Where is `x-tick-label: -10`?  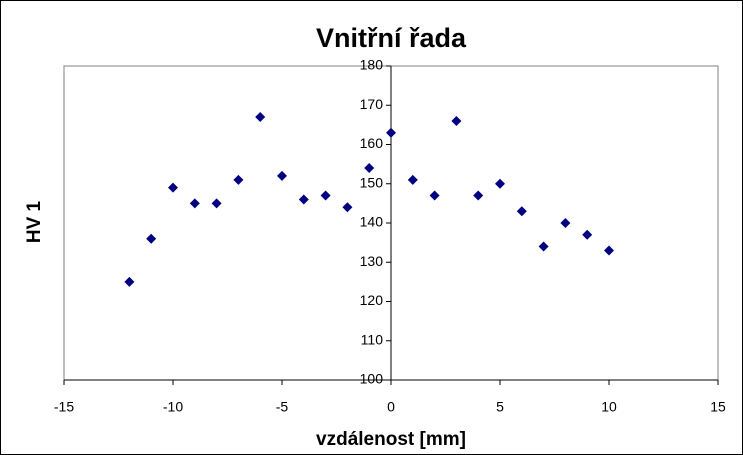
x-tick-label: -10 is located at coordinates (173, 407).